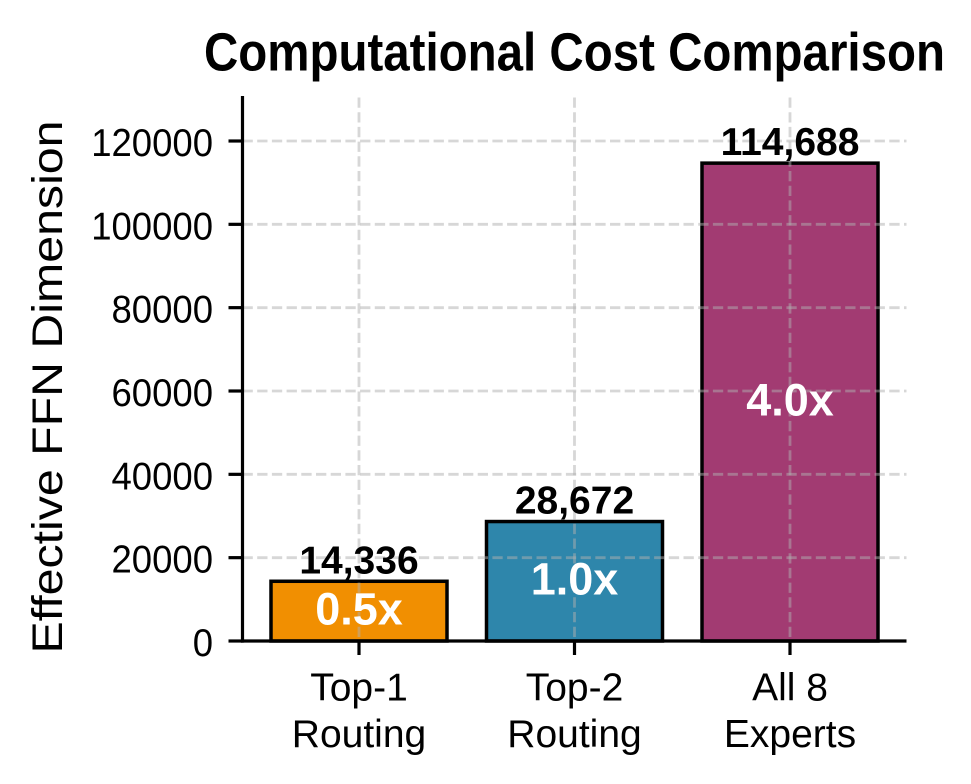  What do you see at coordinates (790, 399) in the screenshot?
I see `bar-inner-label: 4.0x` at bounding box center [790, 399].